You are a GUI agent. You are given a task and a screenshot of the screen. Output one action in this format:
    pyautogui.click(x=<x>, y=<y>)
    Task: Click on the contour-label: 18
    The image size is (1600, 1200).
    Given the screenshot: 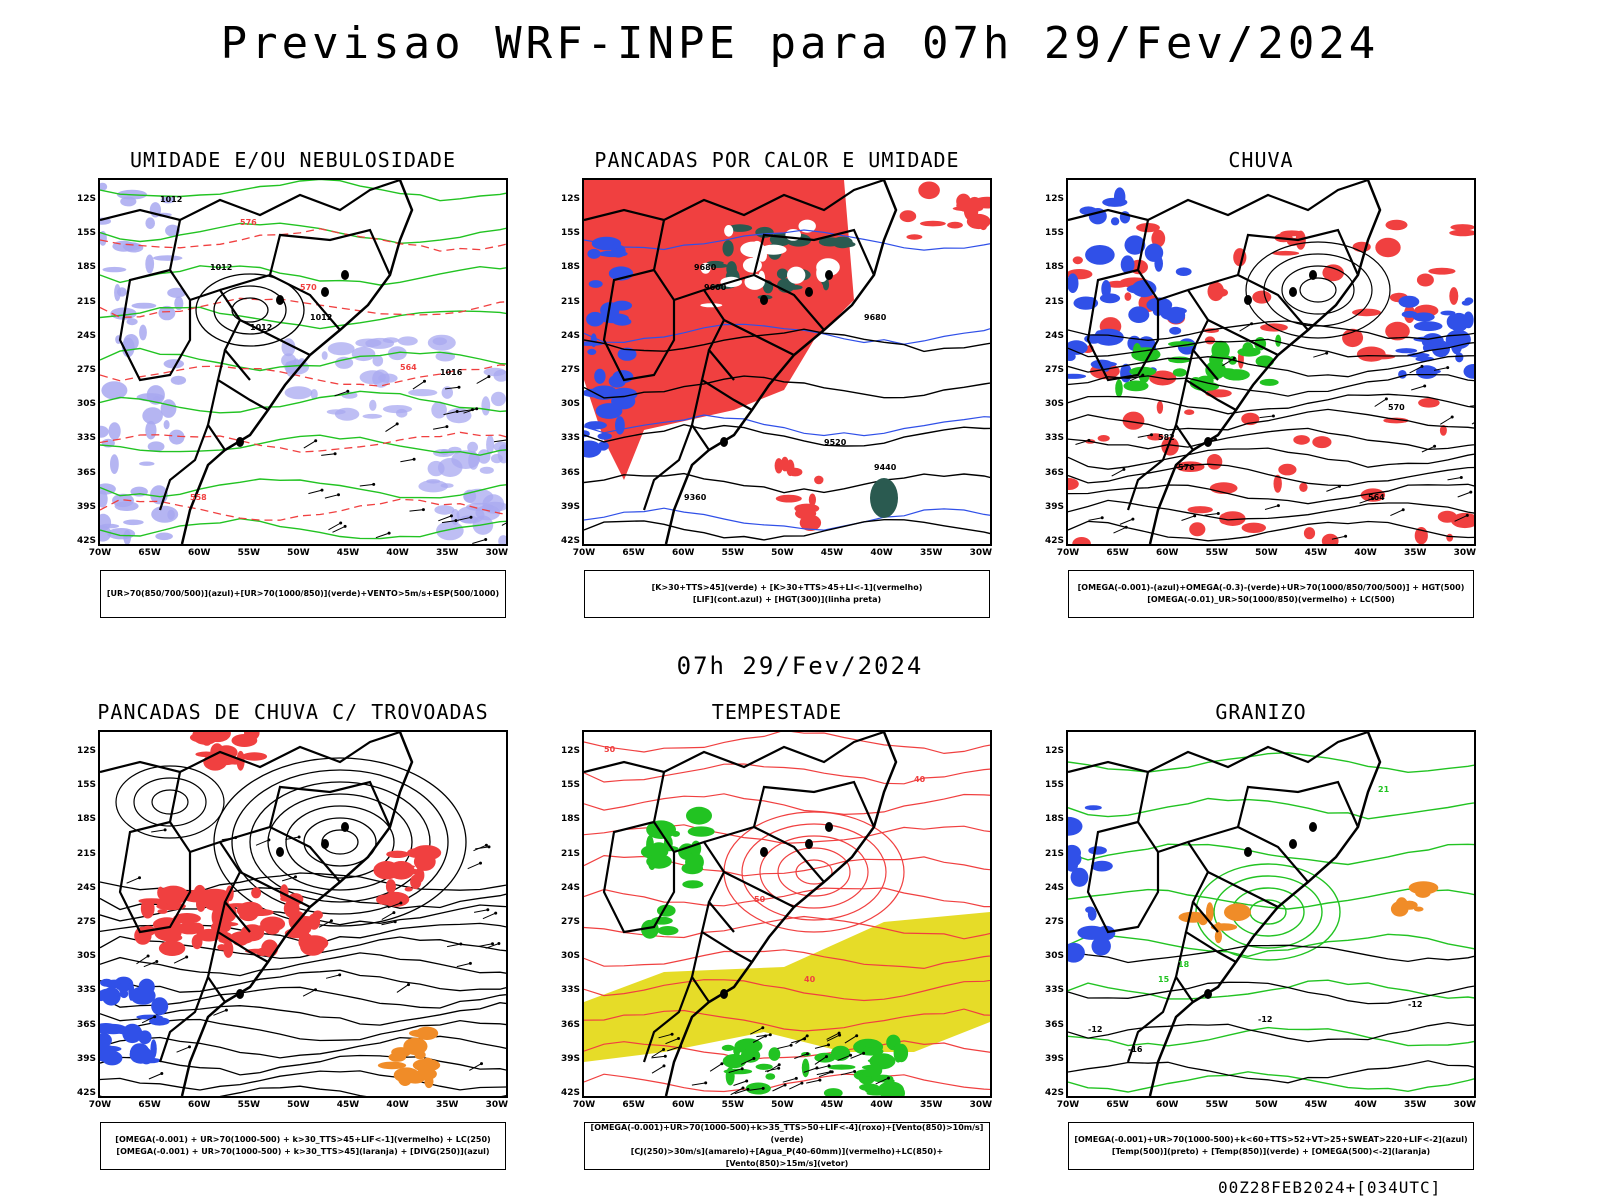 What is the action you would take?
    pyautogui.click(x=1184, y=964)
    